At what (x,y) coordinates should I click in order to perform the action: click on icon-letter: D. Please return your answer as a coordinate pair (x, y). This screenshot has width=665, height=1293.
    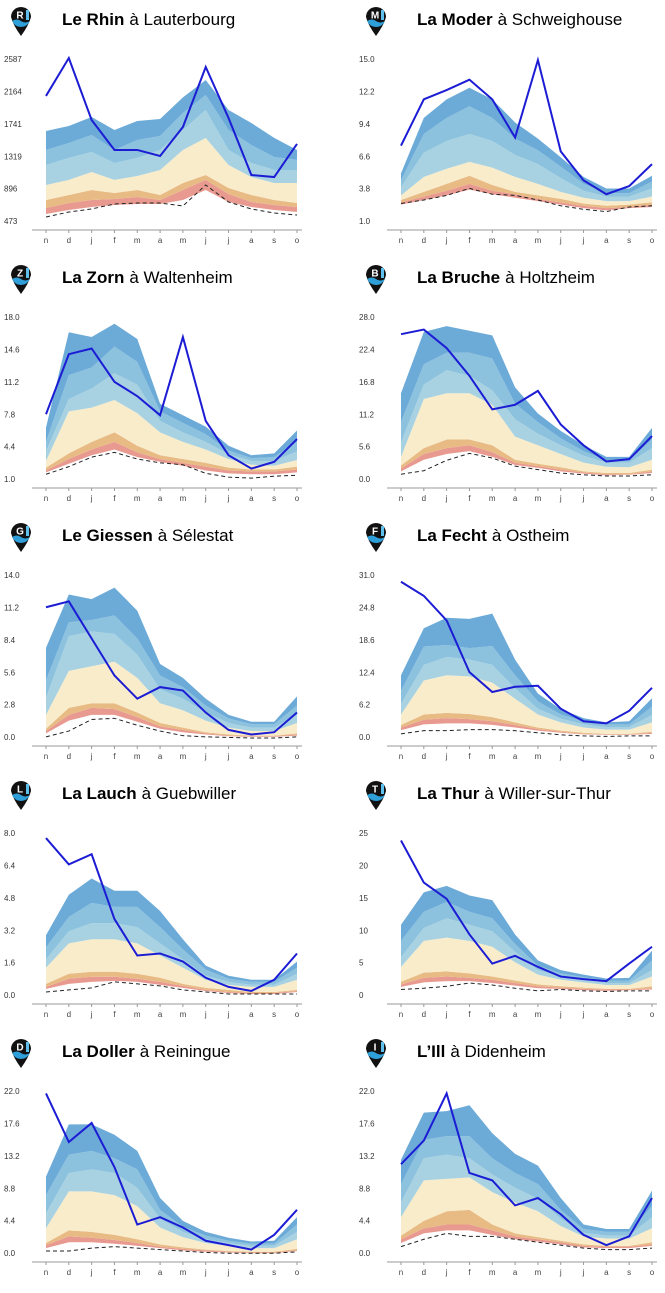
    Looking at the image, I should click on (19, 1048).